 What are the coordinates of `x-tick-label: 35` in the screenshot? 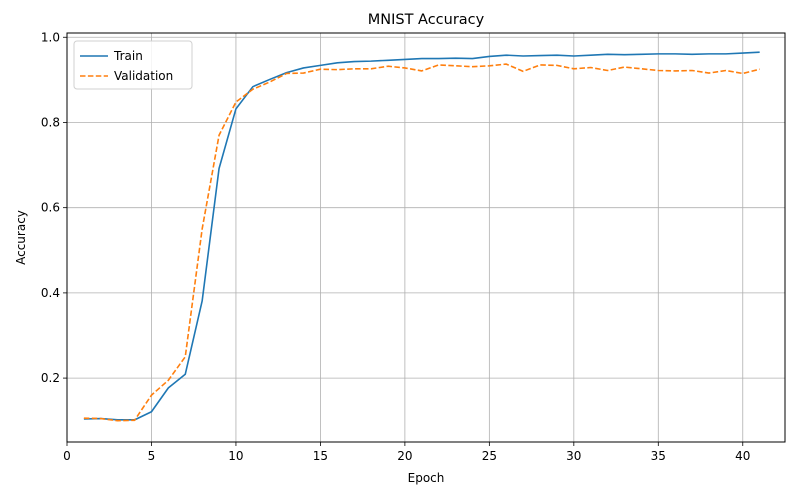 It's located at (658, 456).